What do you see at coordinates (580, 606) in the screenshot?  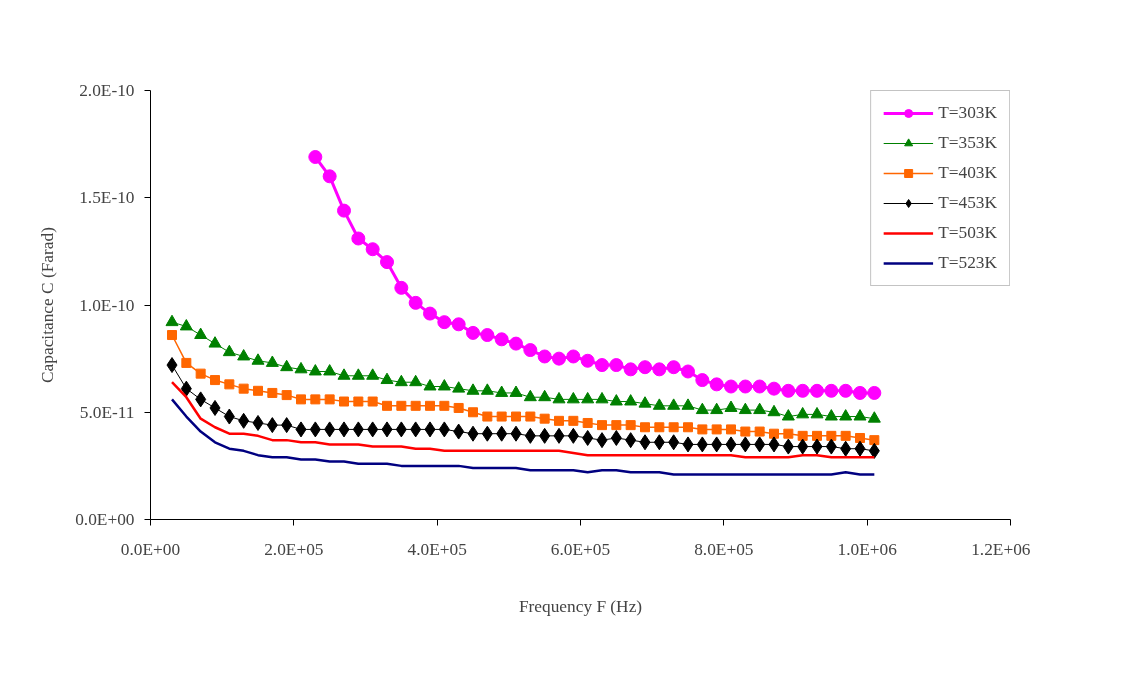 I see `x-axis-title: Frequency F (Hz)` at bounding box center [580, 606].